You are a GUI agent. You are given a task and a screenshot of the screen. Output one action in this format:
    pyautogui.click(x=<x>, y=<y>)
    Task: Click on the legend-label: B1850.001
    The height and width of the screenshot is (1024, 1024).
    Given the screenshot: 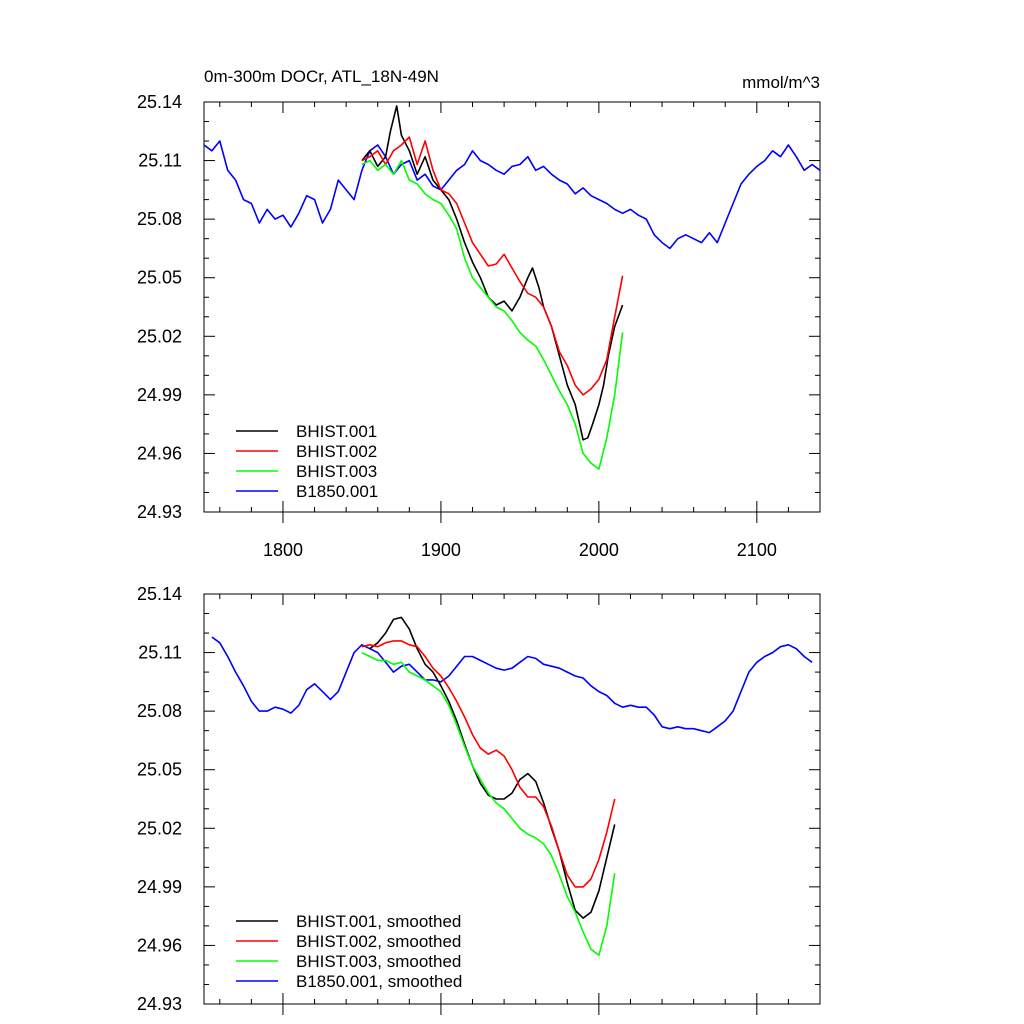 What is the action you would take?
    pyautogui.click(x=337, y=491)
    